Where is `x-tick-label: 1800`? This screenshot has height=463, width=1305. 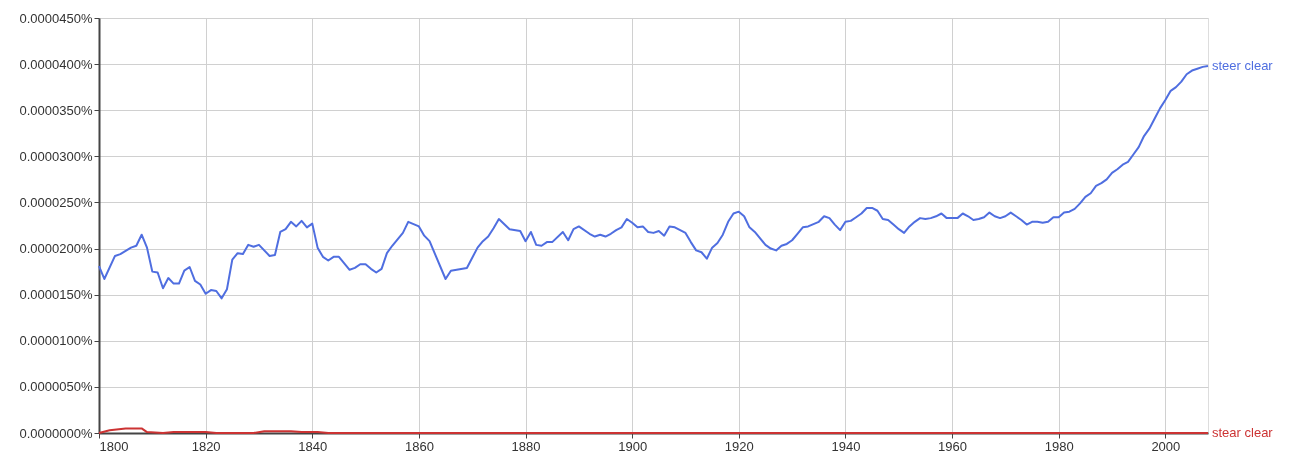
x-tick-label: 1800 is located at coordinates (114, 446).